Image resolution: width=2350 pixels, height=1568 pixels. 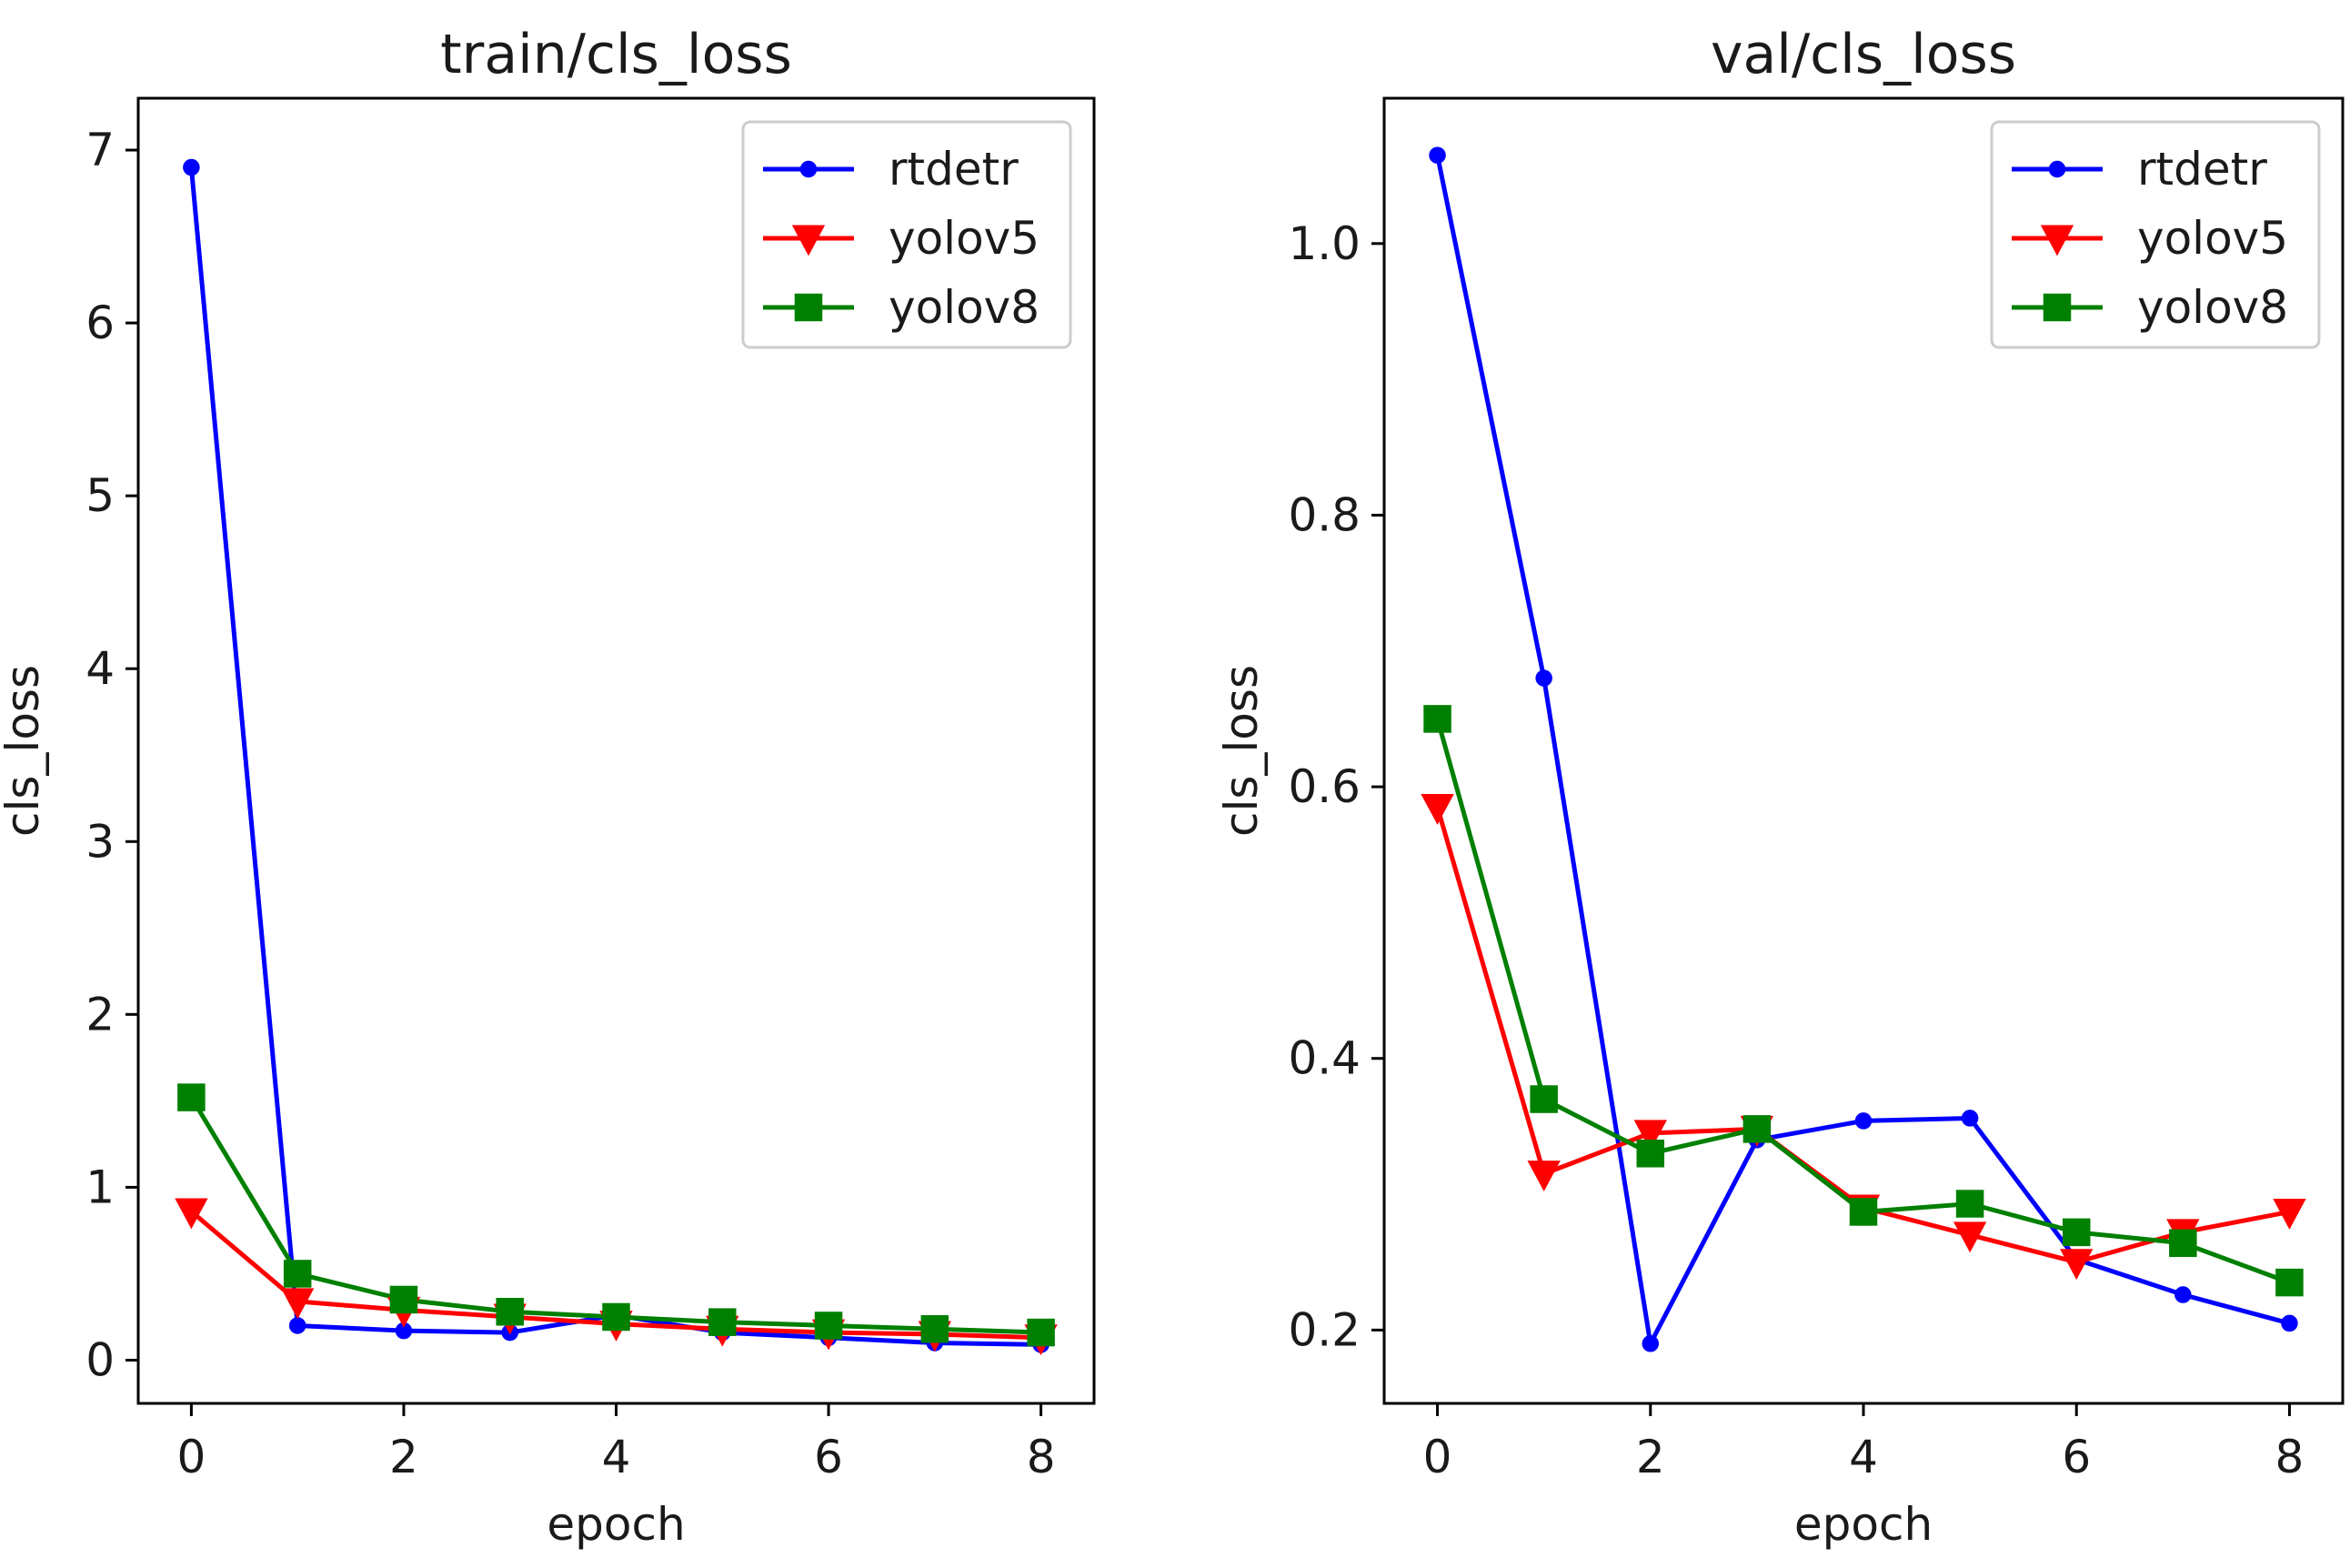 What do you see at coordinates (100, 1187) in the screenshot?
I see `y-tick-label: 1` at bounding box center [100, 1187].